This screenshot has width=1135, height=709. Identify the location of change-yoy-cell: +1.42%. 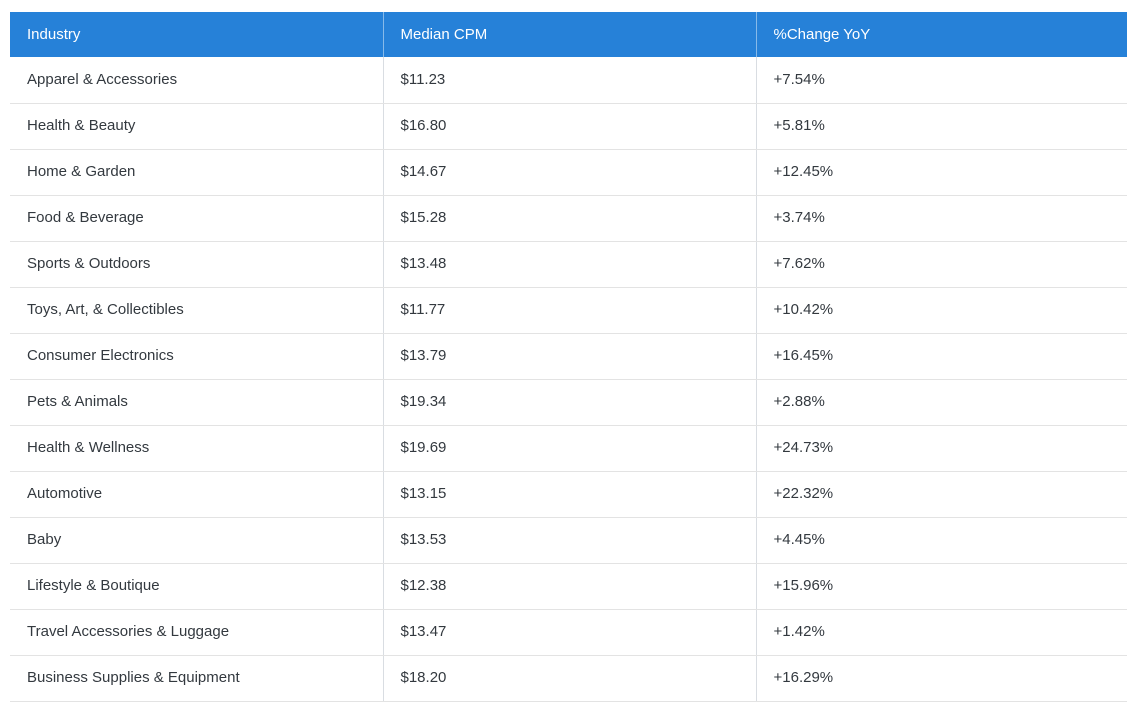
(941, 632).